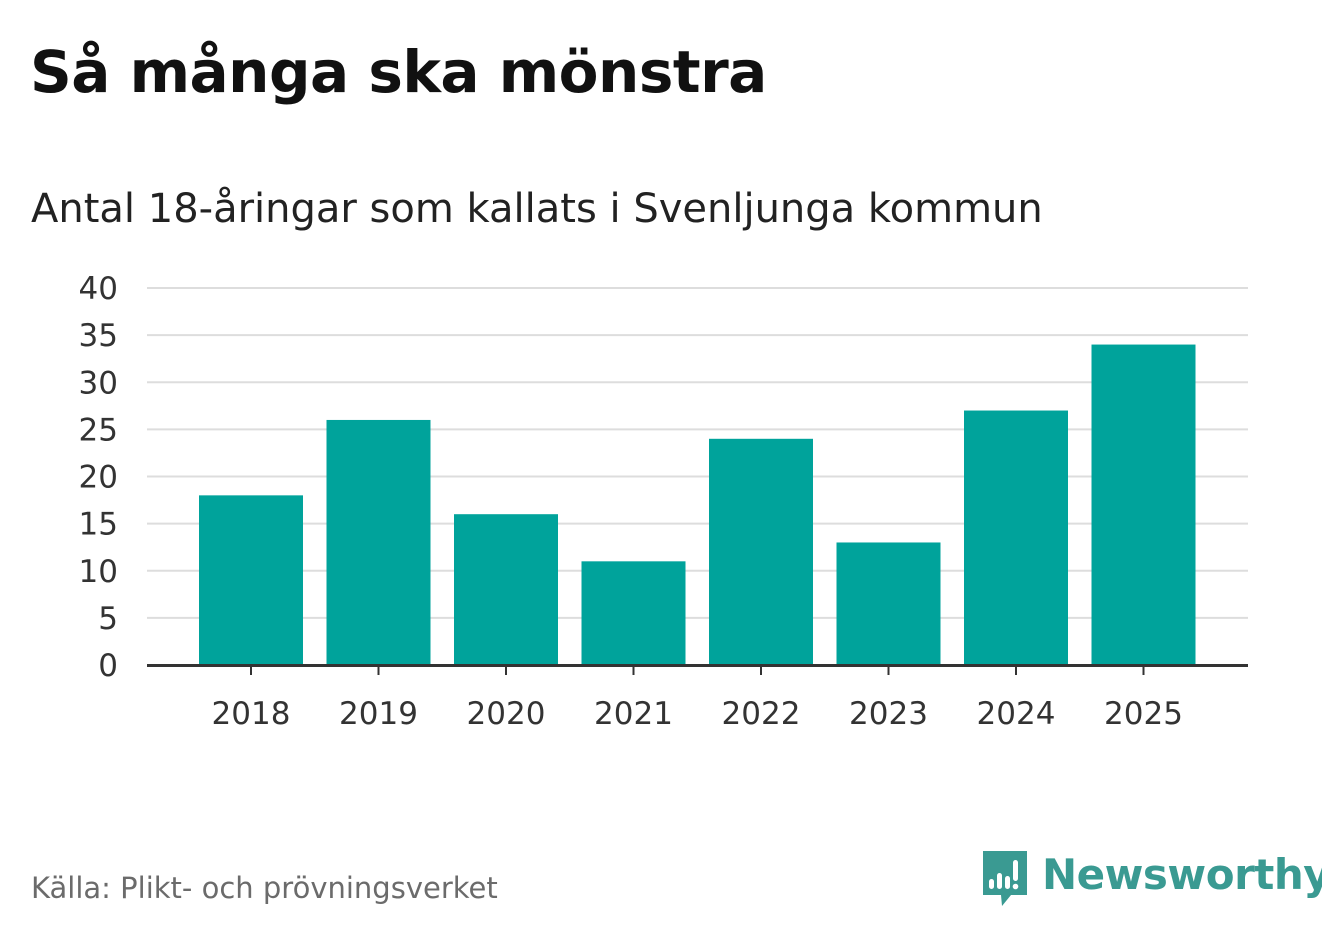  What do you see at coordinates (888, 714) in the screenshot?
I see `x-tick-label: 2023` at bounding box center [888, 714].